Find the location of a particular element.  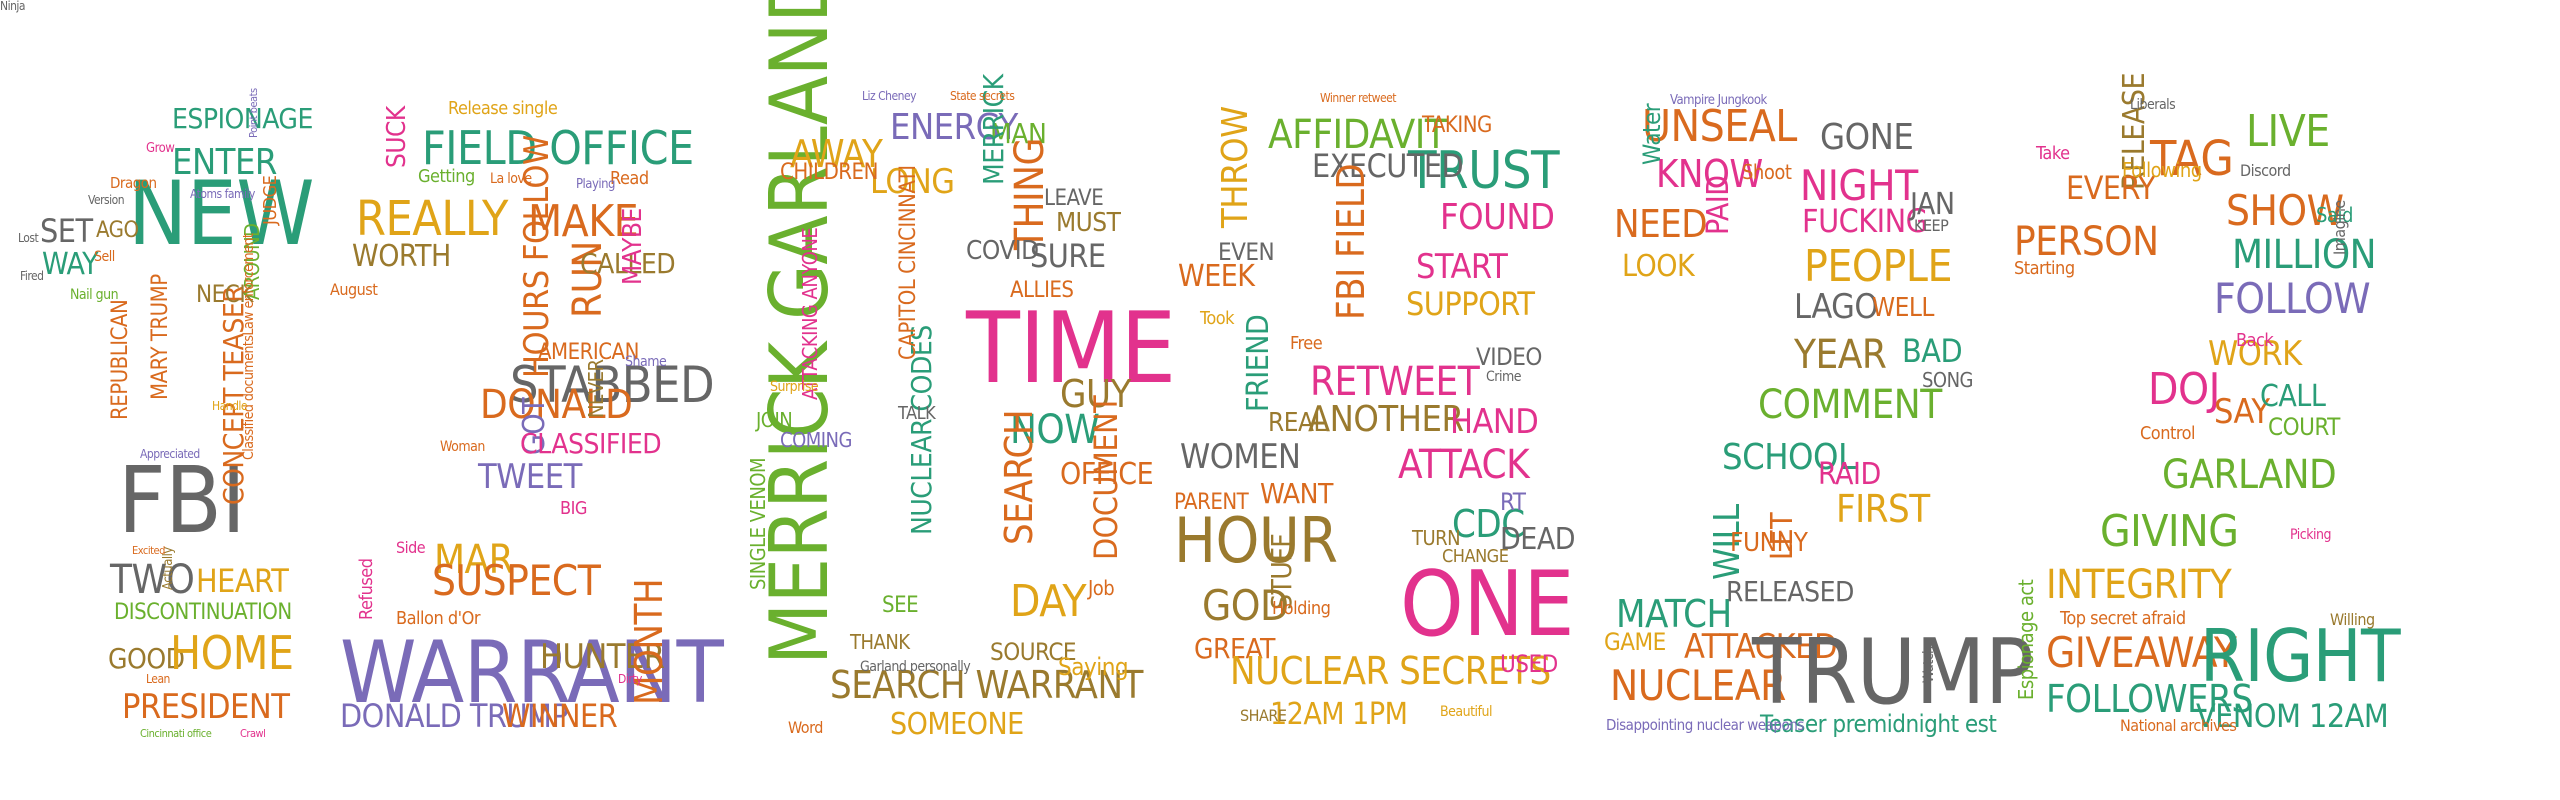

cloud-word: GARLAND is located at coordinates (2249, 475).